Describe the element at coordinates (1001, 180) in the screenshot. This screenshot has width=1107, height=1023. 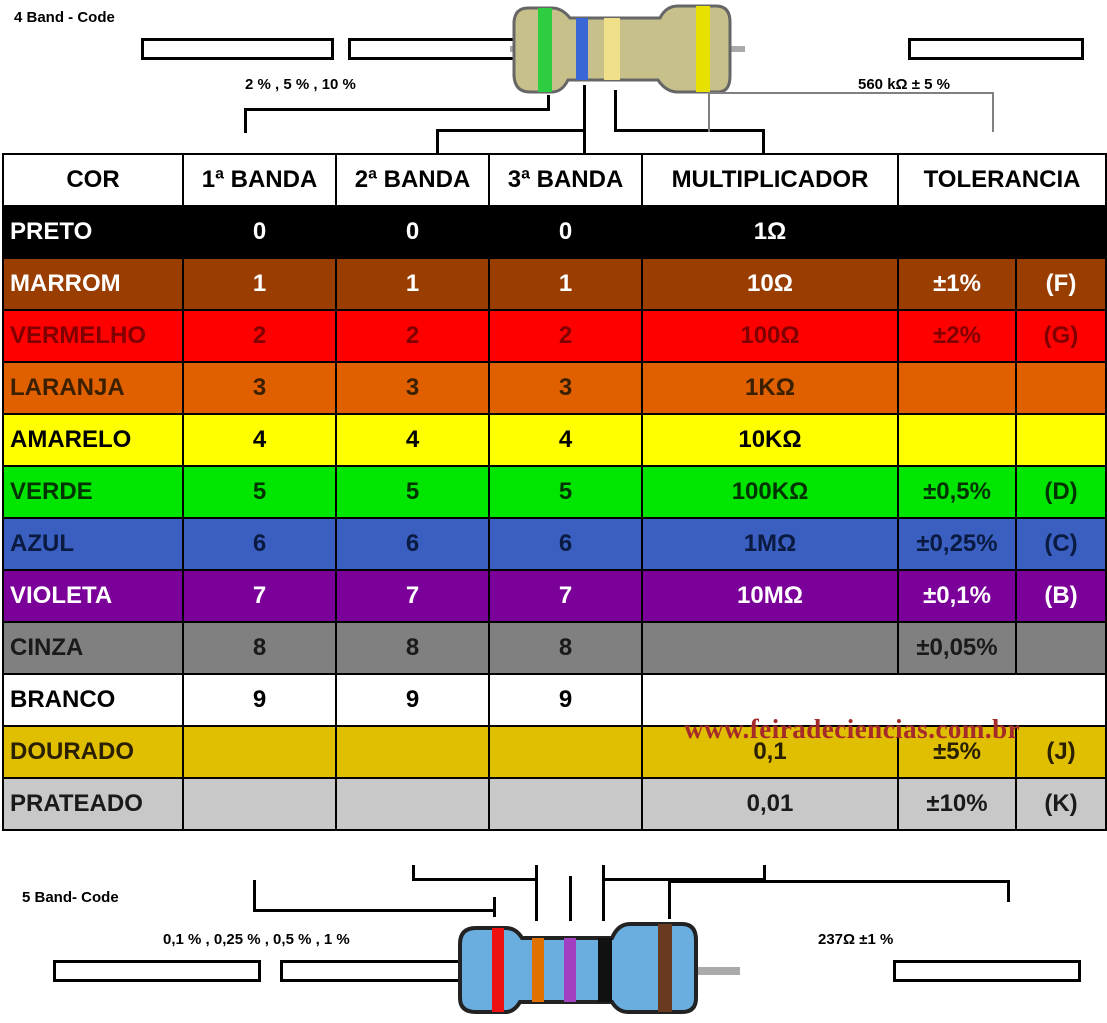
I see `header-tolerance: TOLERANCIA` at that location.